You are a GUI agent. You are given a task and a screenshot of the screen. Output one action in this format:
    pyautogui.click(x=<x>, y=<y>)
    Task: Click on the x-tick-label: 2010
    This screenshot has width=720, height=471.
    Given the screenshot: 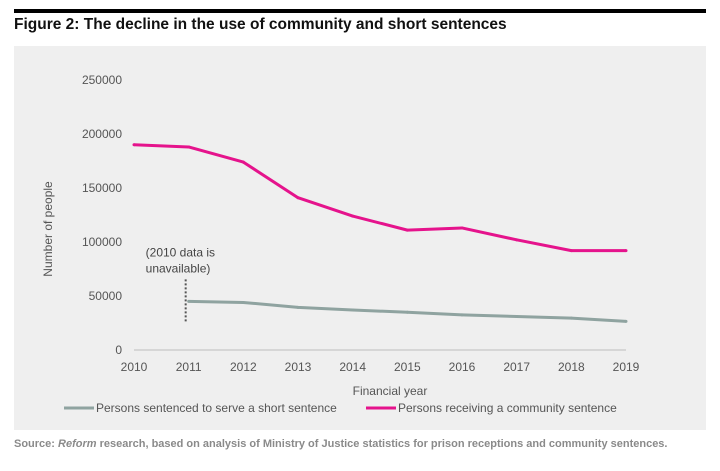 What is the action you would take?
    pyautogui.click(x=134, y=367)
    